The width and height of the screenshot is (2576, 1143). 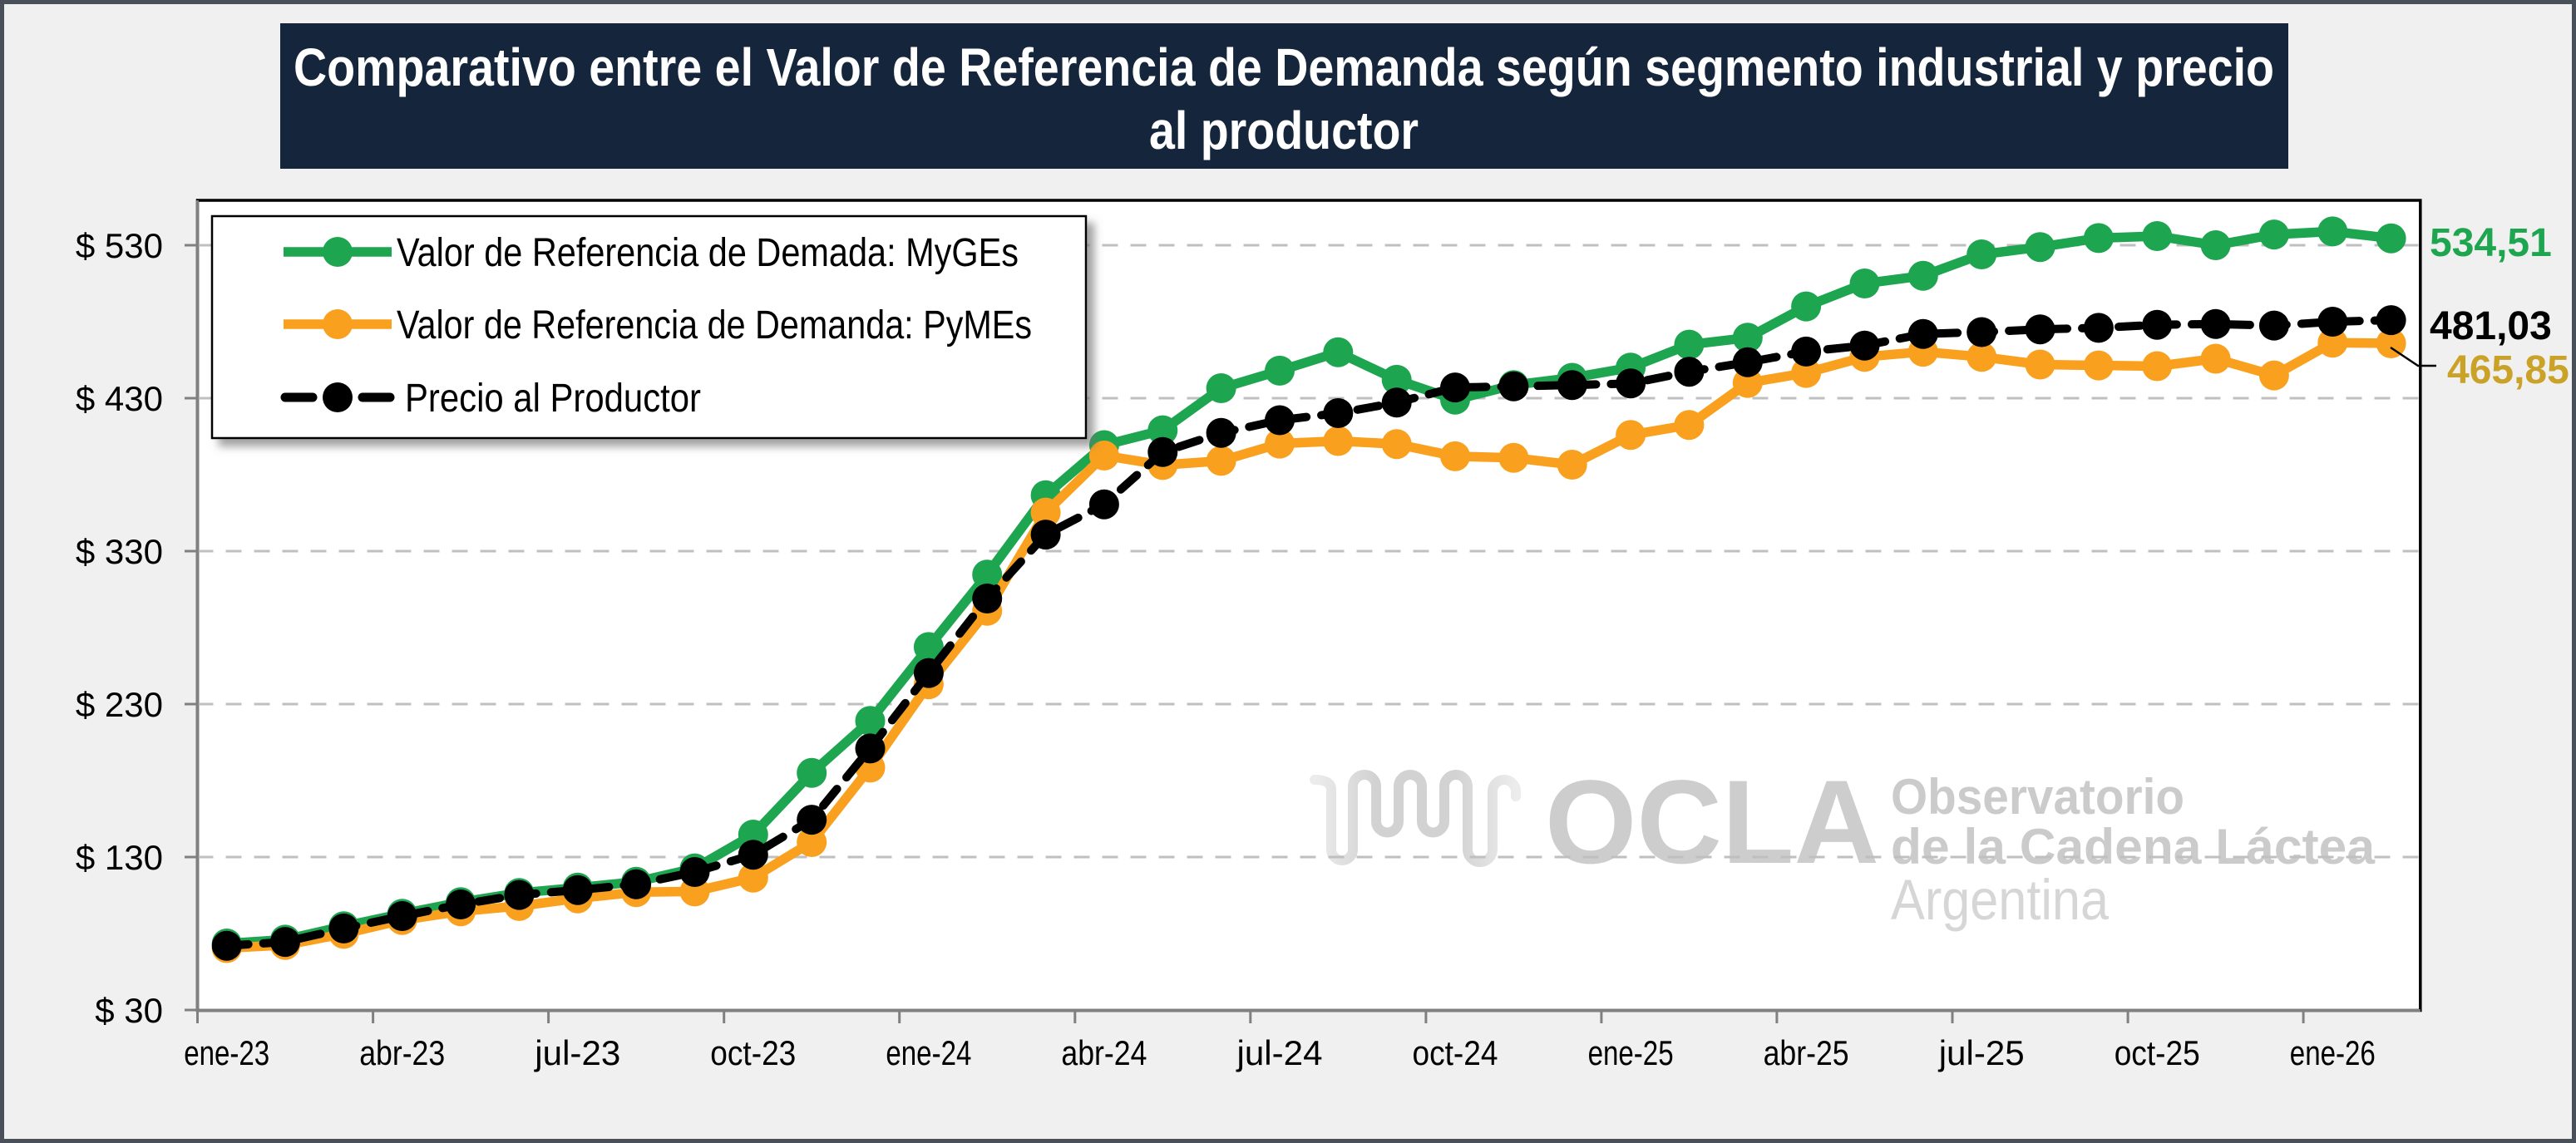 I want to click on svg-text:Valor de Referencia de Demada:: Valor de Referencia de Demada: MyGEs, so click(x=708, y=253).